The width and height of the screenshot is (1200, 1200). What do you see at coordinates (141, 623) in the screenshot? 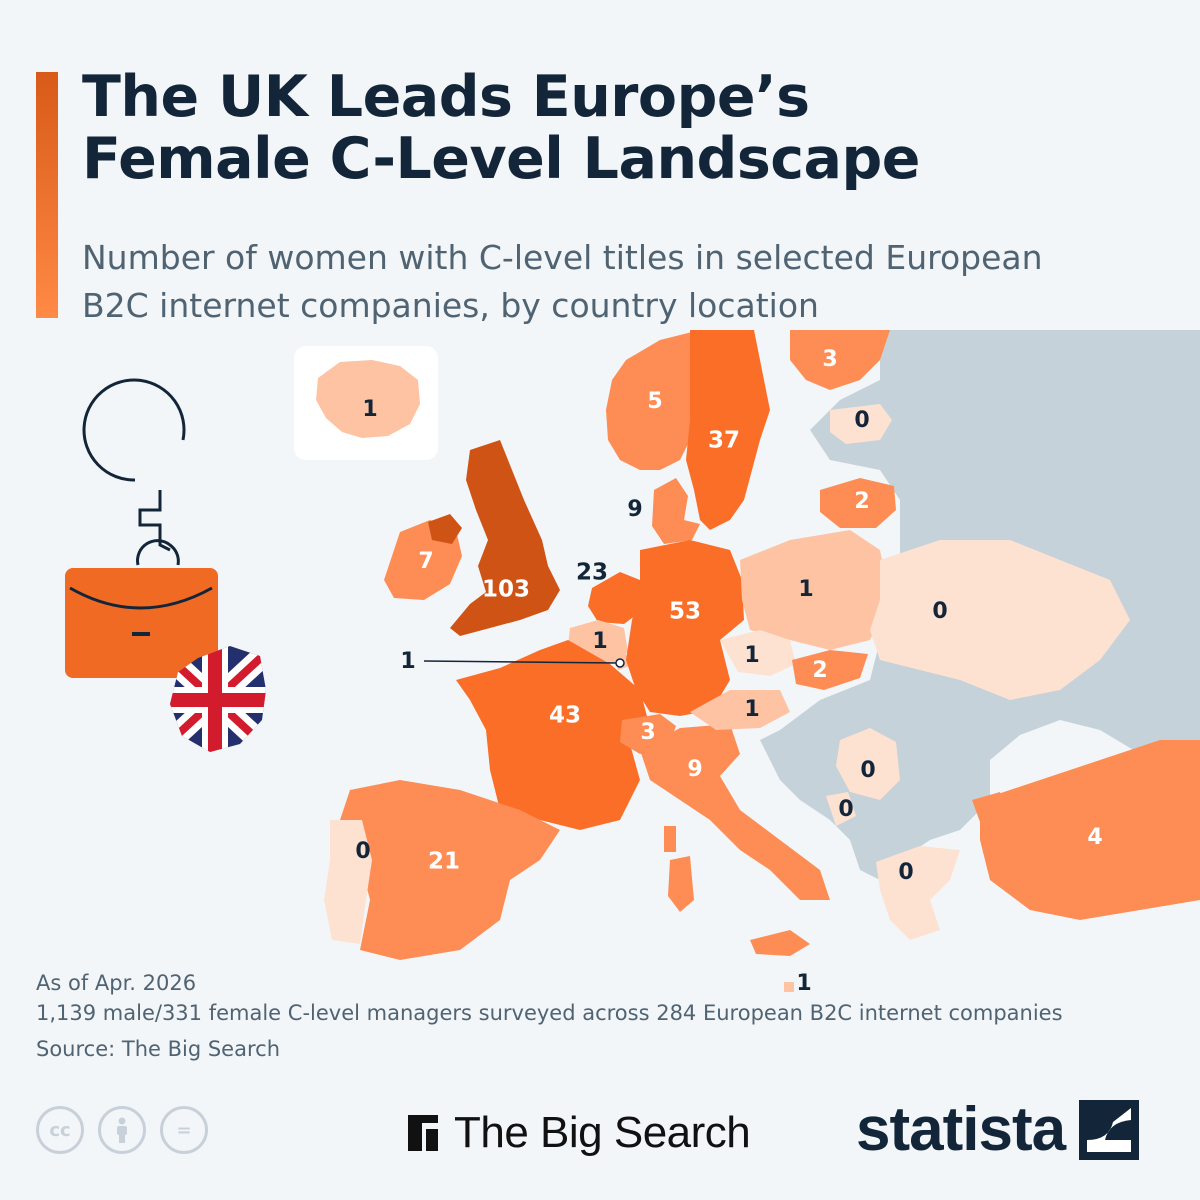
I see `briefcase-icon` at bounding box center [141, 623].